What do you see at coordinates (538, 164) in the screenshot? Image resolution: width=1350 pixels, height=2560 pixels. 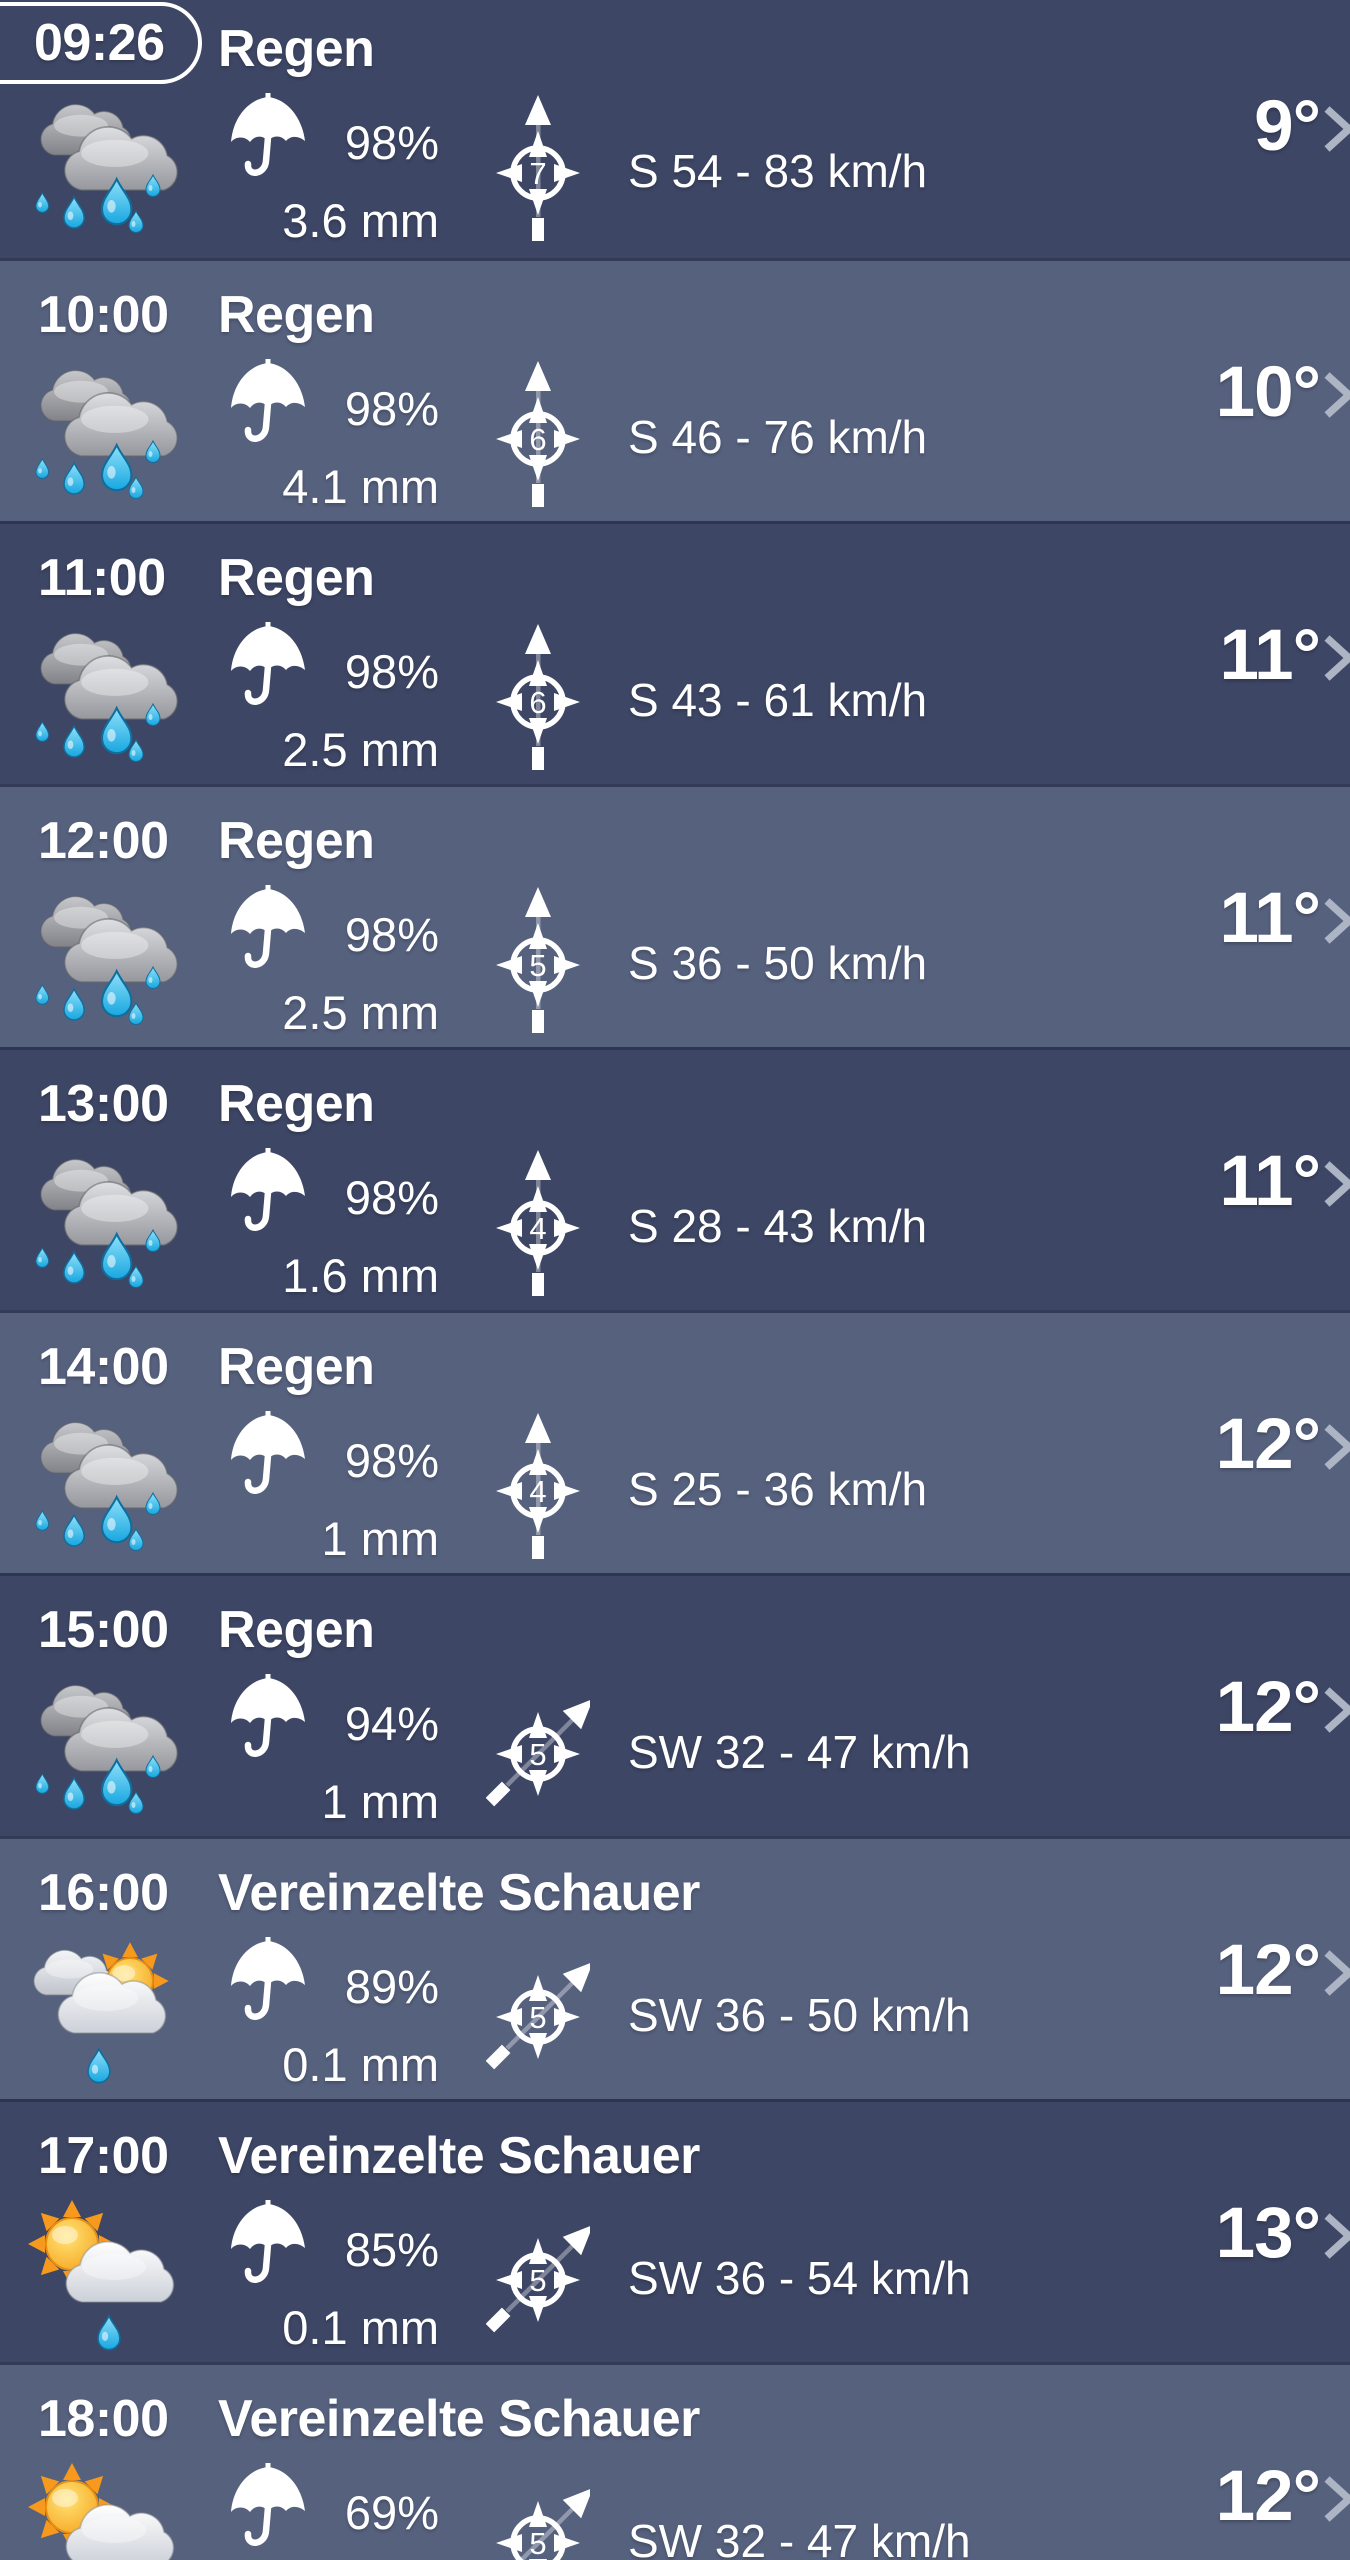 I see `wind-compass-icon: 7` at bounding box center [538, 164].